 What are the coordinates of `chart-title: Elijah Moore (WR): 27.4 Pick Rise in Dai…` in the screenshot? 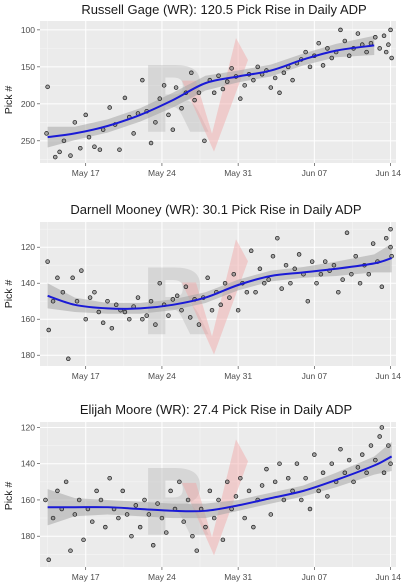 It's located at (216, 409).